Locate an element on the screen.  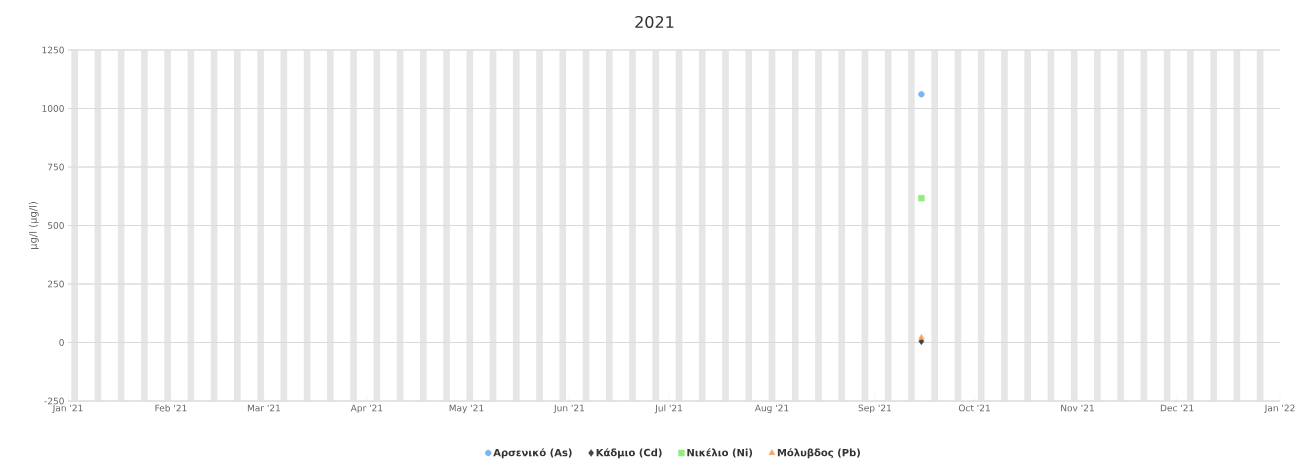
y-tick-label: 1000 is located at coordinates (53, 108).